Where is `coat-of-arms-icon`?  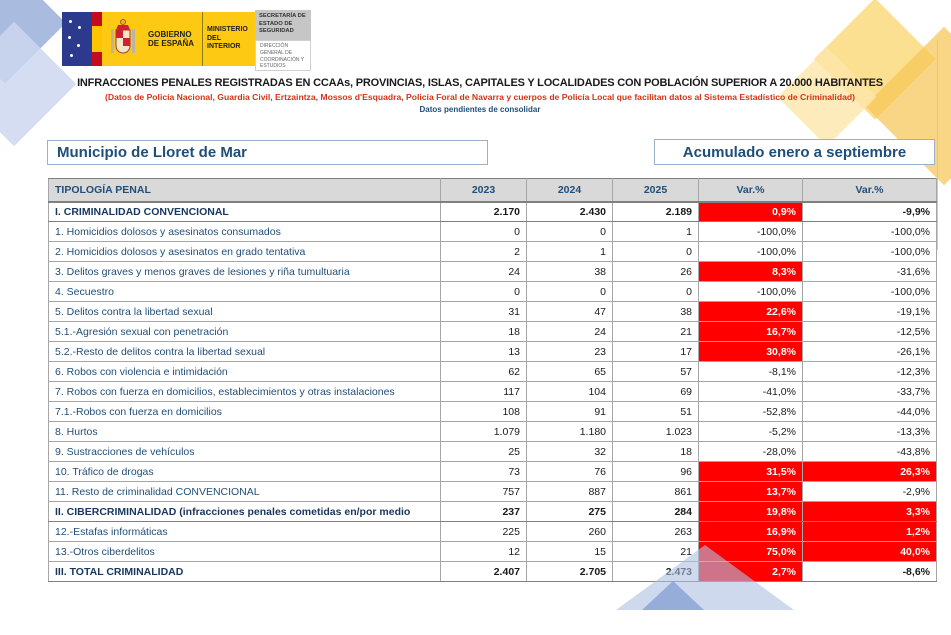
coat-of-arms-icon is located at coordinates (123, 39).